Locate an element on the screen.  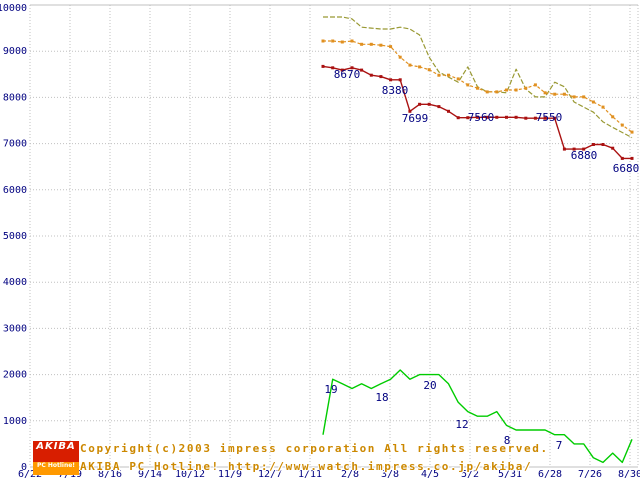
data-value-label: 8670 is located at coordinates (347, 74).